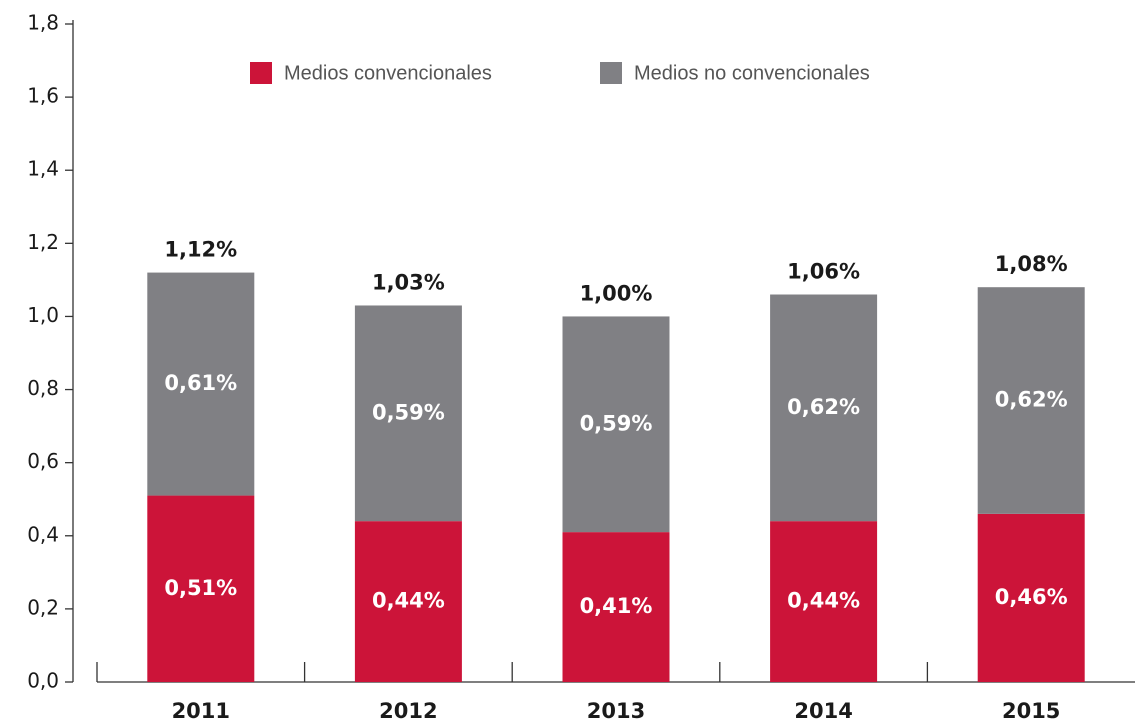 The image size is (1135, 724). I want to click on x-tick-label: 2011, so click(201, 711).